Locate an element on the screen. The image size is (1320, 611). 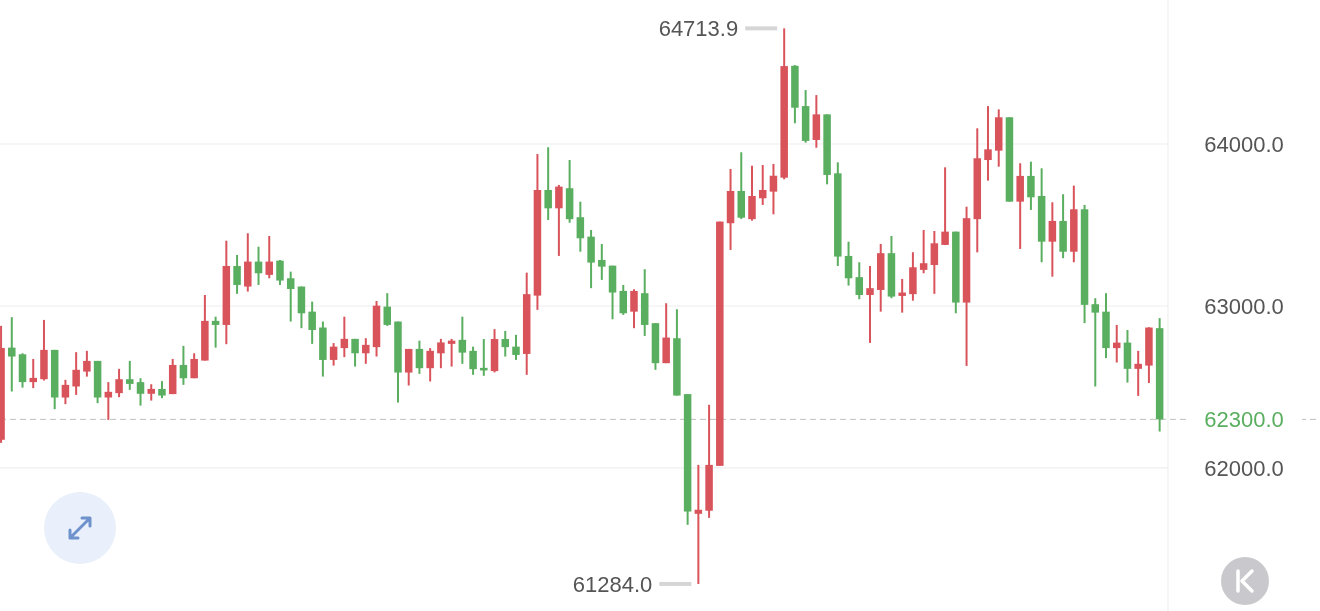
y-tick-label: 63000.0 is located at coordinates (1244, 307).